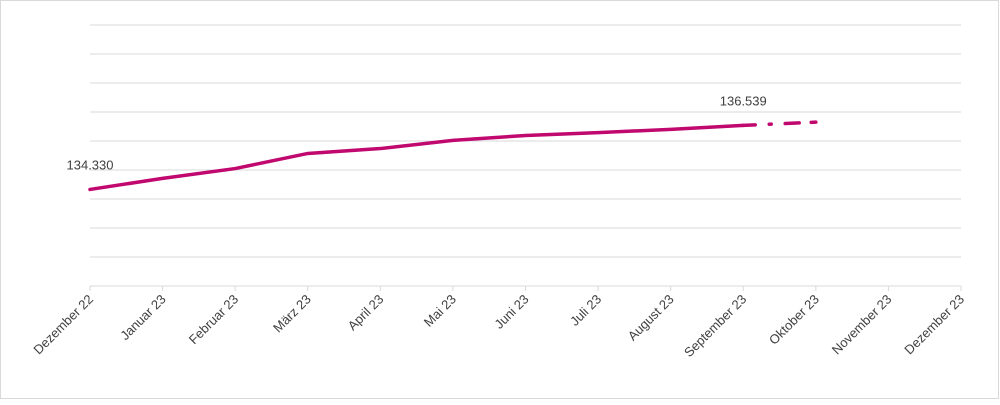 This screenshot has height=405, width=1000. What do you see at coordinates (90, 164) in the screenshot?
I see `data-label: 134.330` at bounding box center [90, 164].